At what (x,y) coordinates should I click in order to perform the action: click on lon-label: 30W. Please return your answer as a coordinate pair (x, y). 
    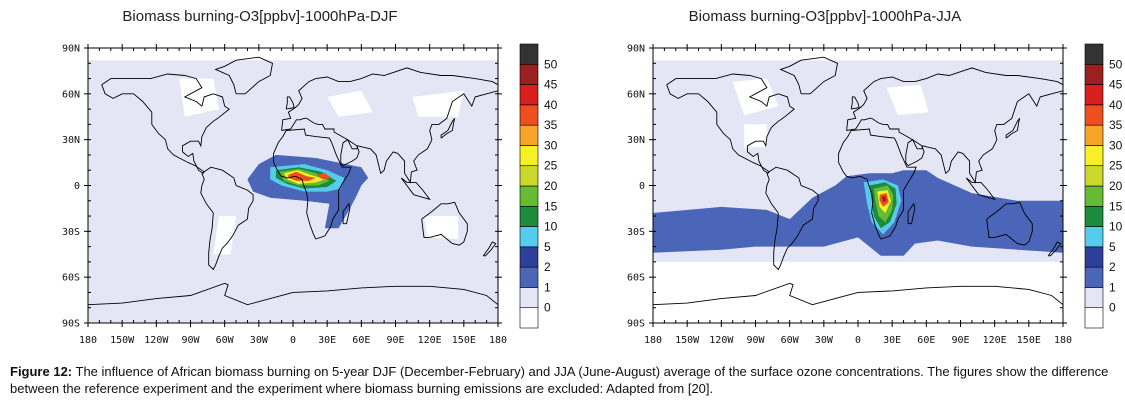
    Looking at the image, I should click on (259, 340).